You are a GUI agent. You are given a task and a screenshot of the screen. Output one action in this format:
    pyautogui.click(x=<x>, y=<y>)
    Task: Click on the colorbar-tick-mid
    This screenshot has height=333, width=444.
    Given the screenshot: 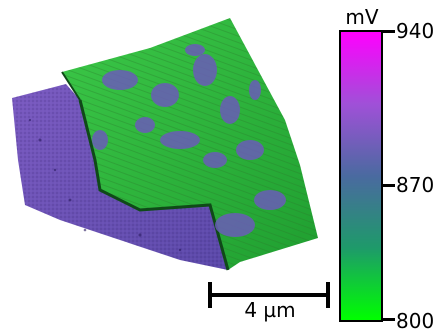 What is the action you would take?
    pyautogui.click(x=389, y=185)
    